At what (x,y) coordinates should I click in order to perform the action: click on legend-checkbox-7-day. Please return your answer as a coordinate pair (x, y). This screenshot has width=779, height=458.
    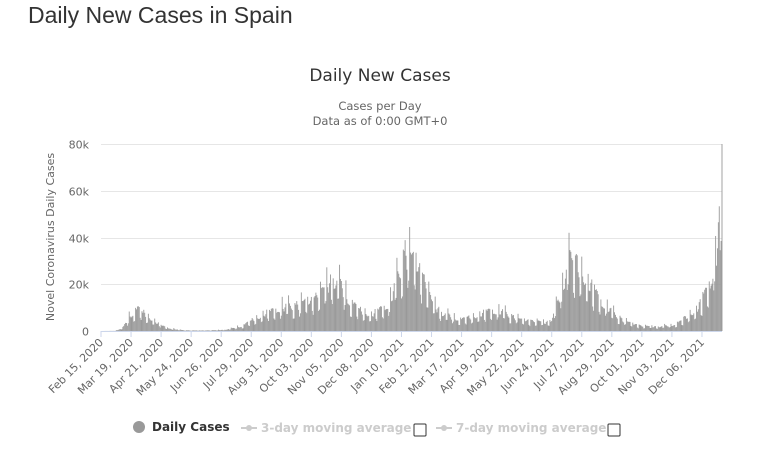
    Looking at the image, I should click on (614, 430).